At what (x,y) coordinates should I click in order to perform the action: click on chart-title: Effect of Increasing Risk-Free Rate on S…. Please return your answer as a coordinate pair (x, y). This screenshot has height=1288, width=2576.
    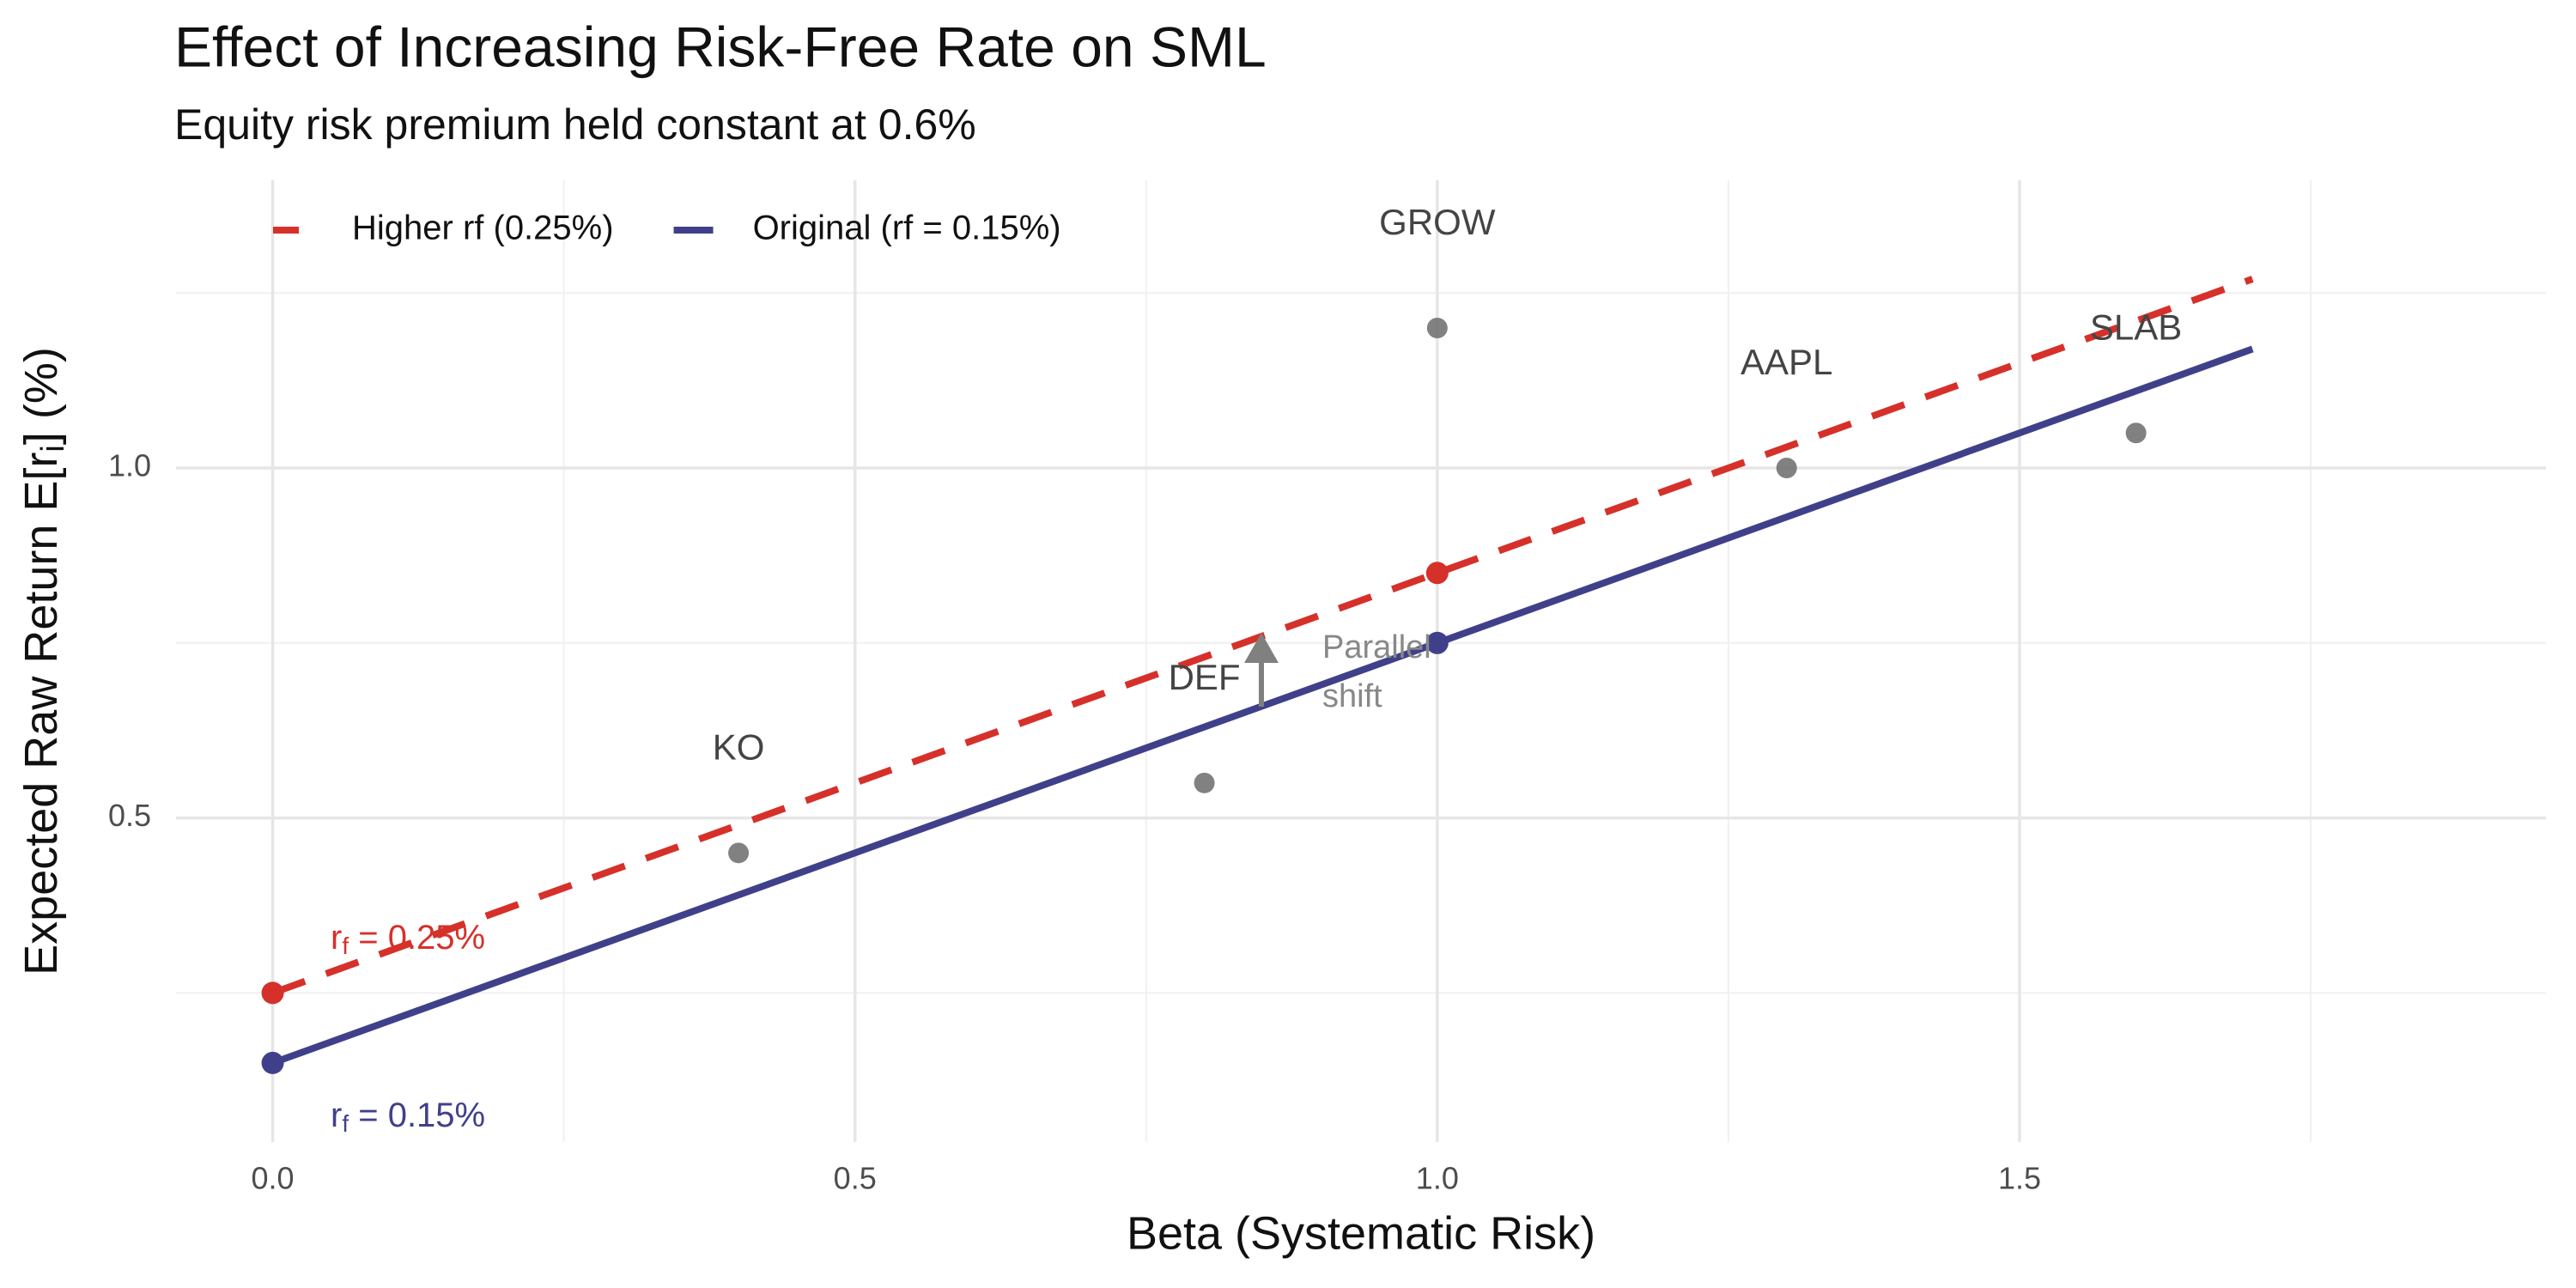
    Looking at the image, I should click on (720, 46).